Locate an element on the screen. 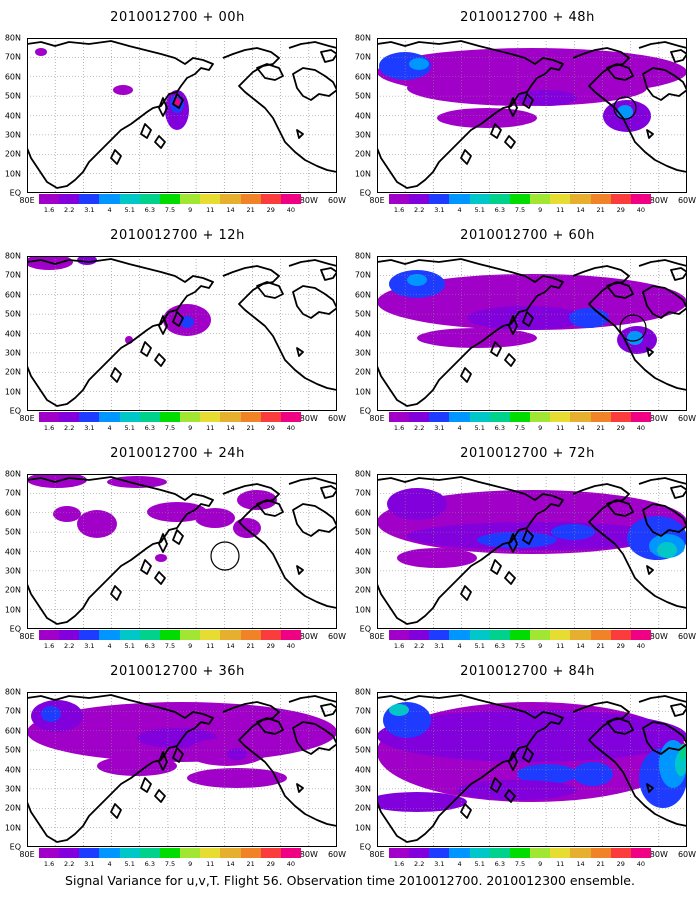  lat-tick-label: 80N is located at coordinates (362, 692).